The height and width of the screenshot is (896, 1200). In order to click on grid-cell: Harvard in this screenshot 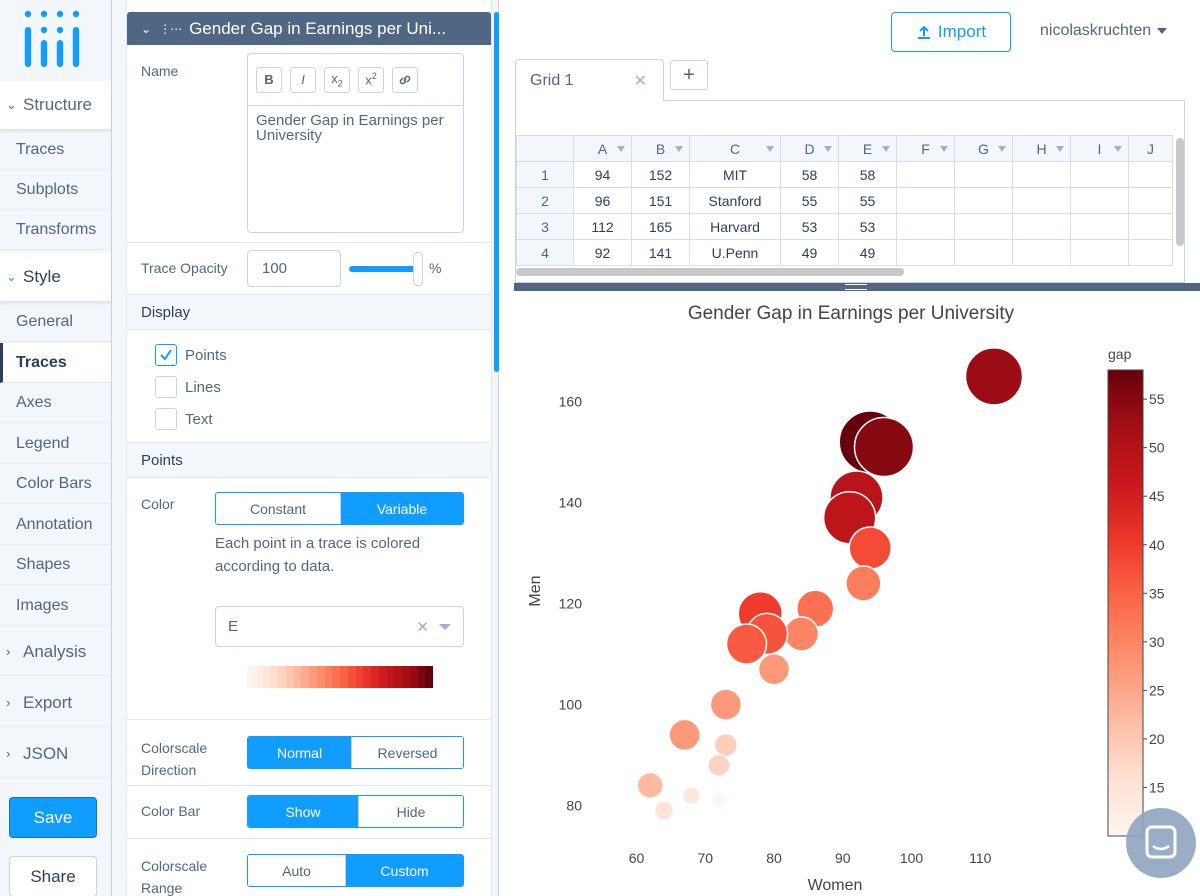, I will do `click(735, 226)`.